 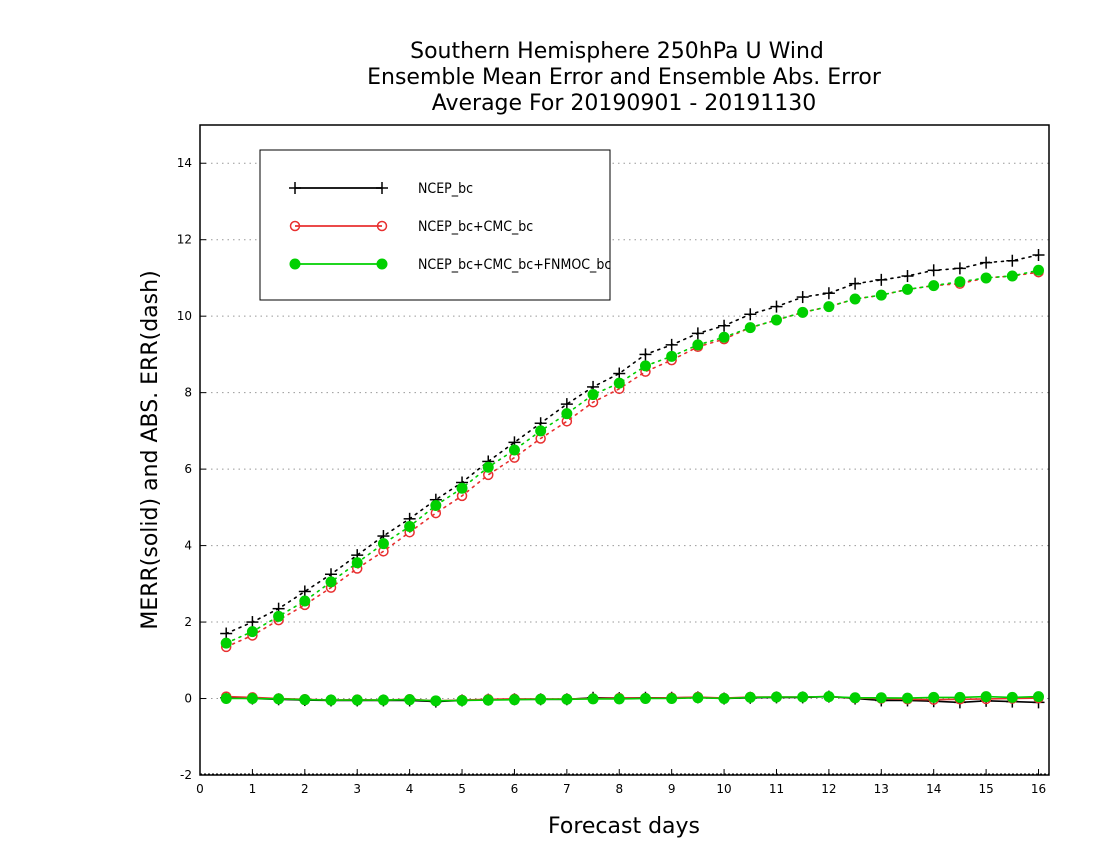 What do you see at coordinates (672, 789) in the screenshot?
I see `x-tick-label: 9` at bounding box center [672, 789].